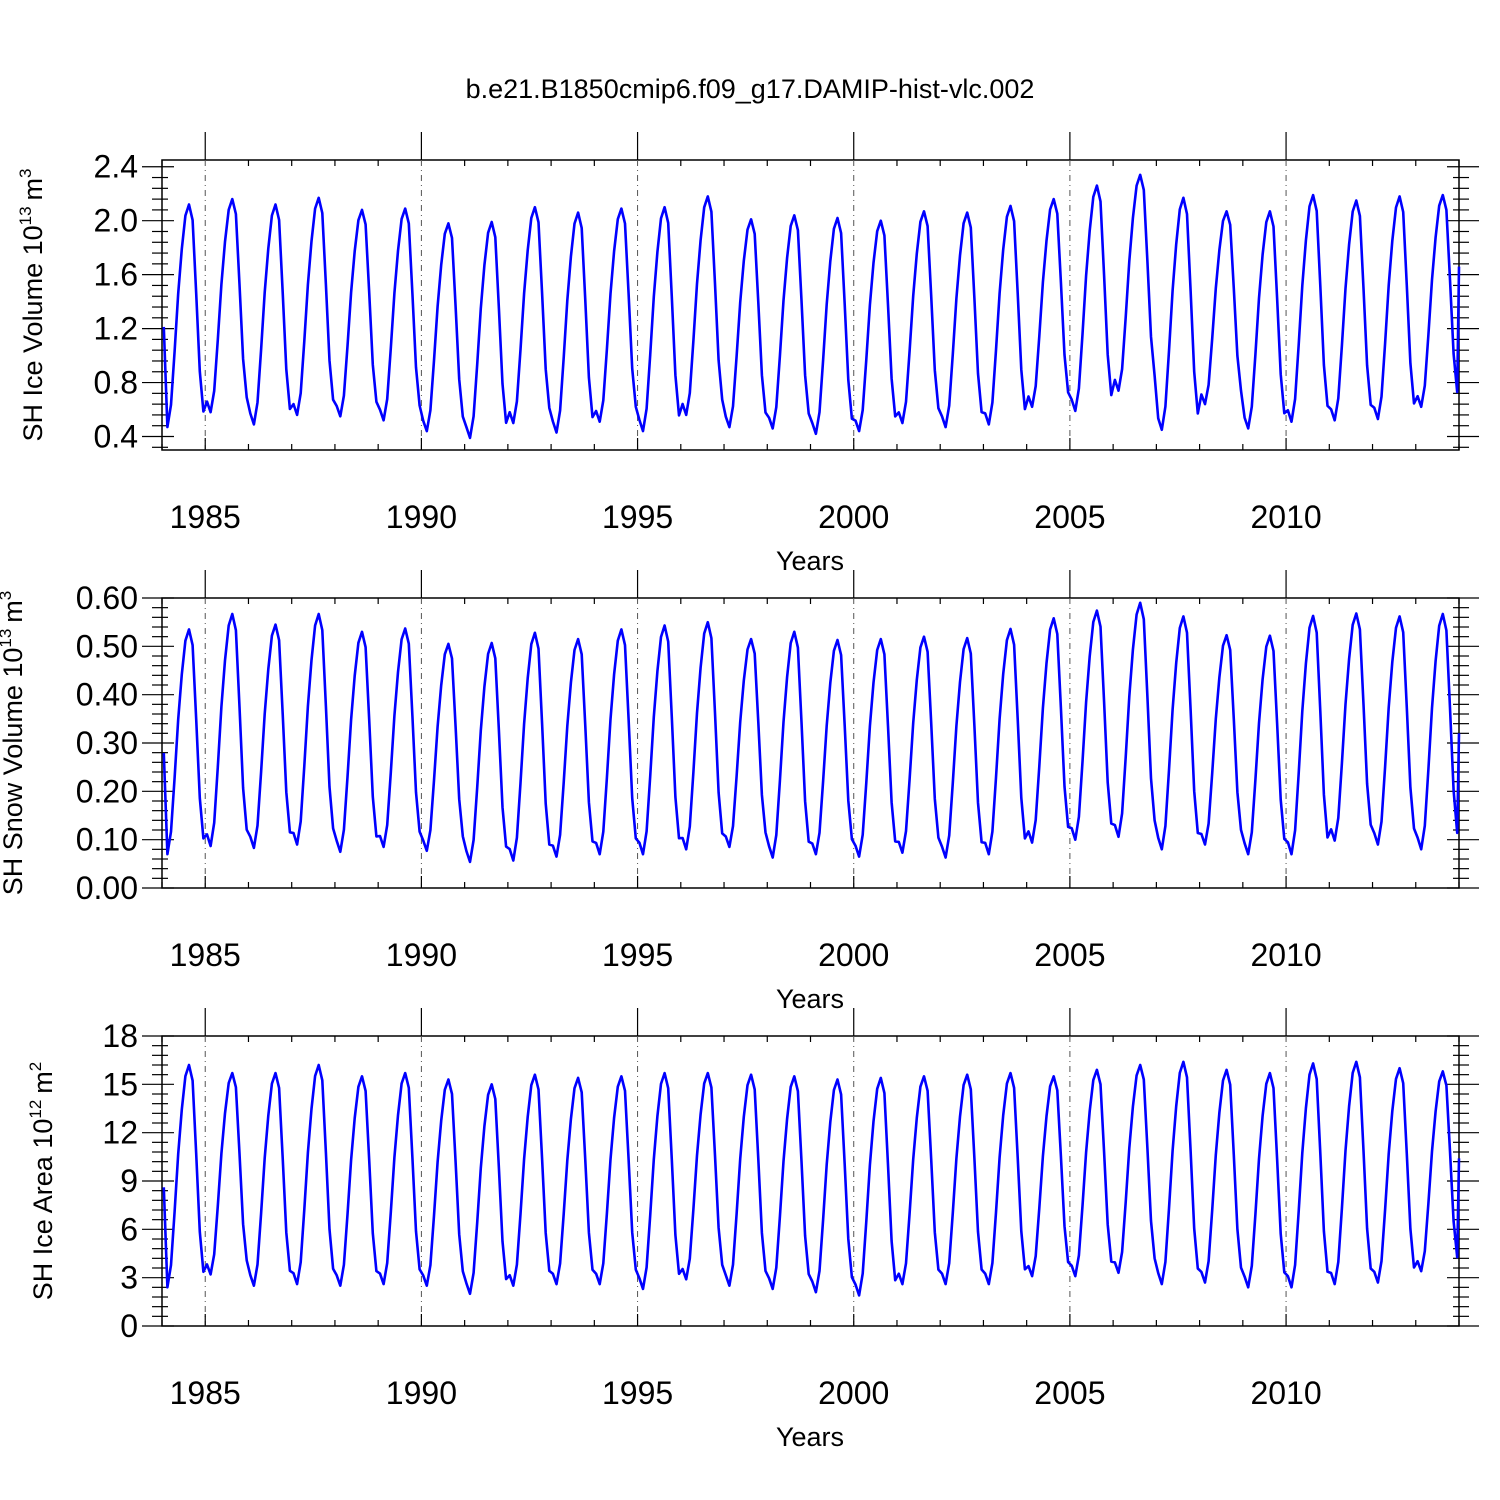  I want to click on y-tick-label: 6, so click(129, 1229).